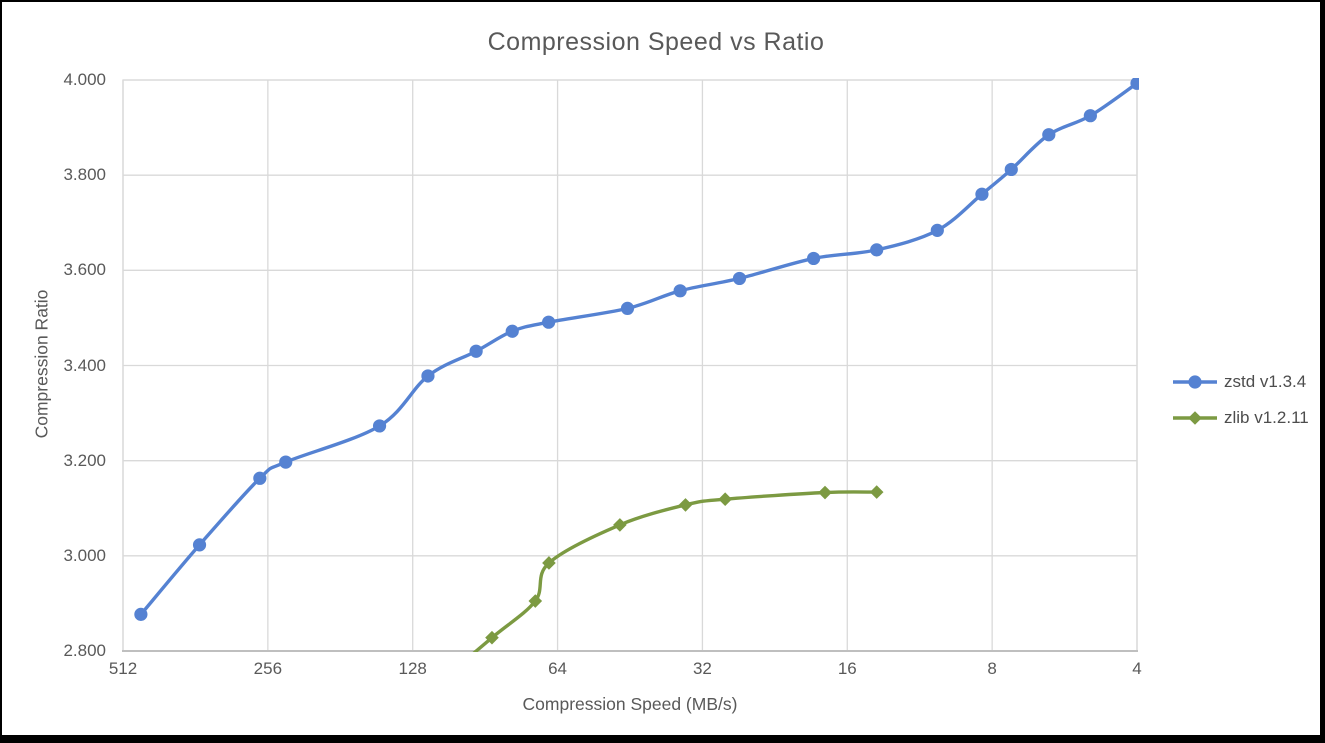  I want to click on x-axis-title: Compression Speed (MB/s), so click(630, 704).